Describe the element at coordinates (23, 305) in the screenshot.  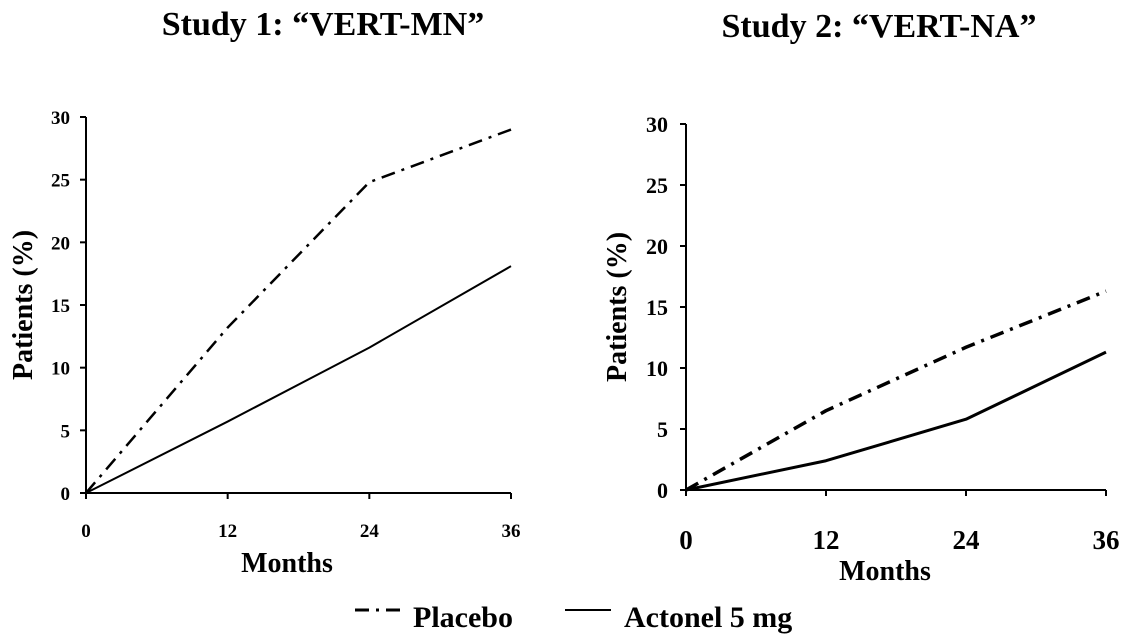
I see `y-axis-label-study-1: Patients (%)` at that location.